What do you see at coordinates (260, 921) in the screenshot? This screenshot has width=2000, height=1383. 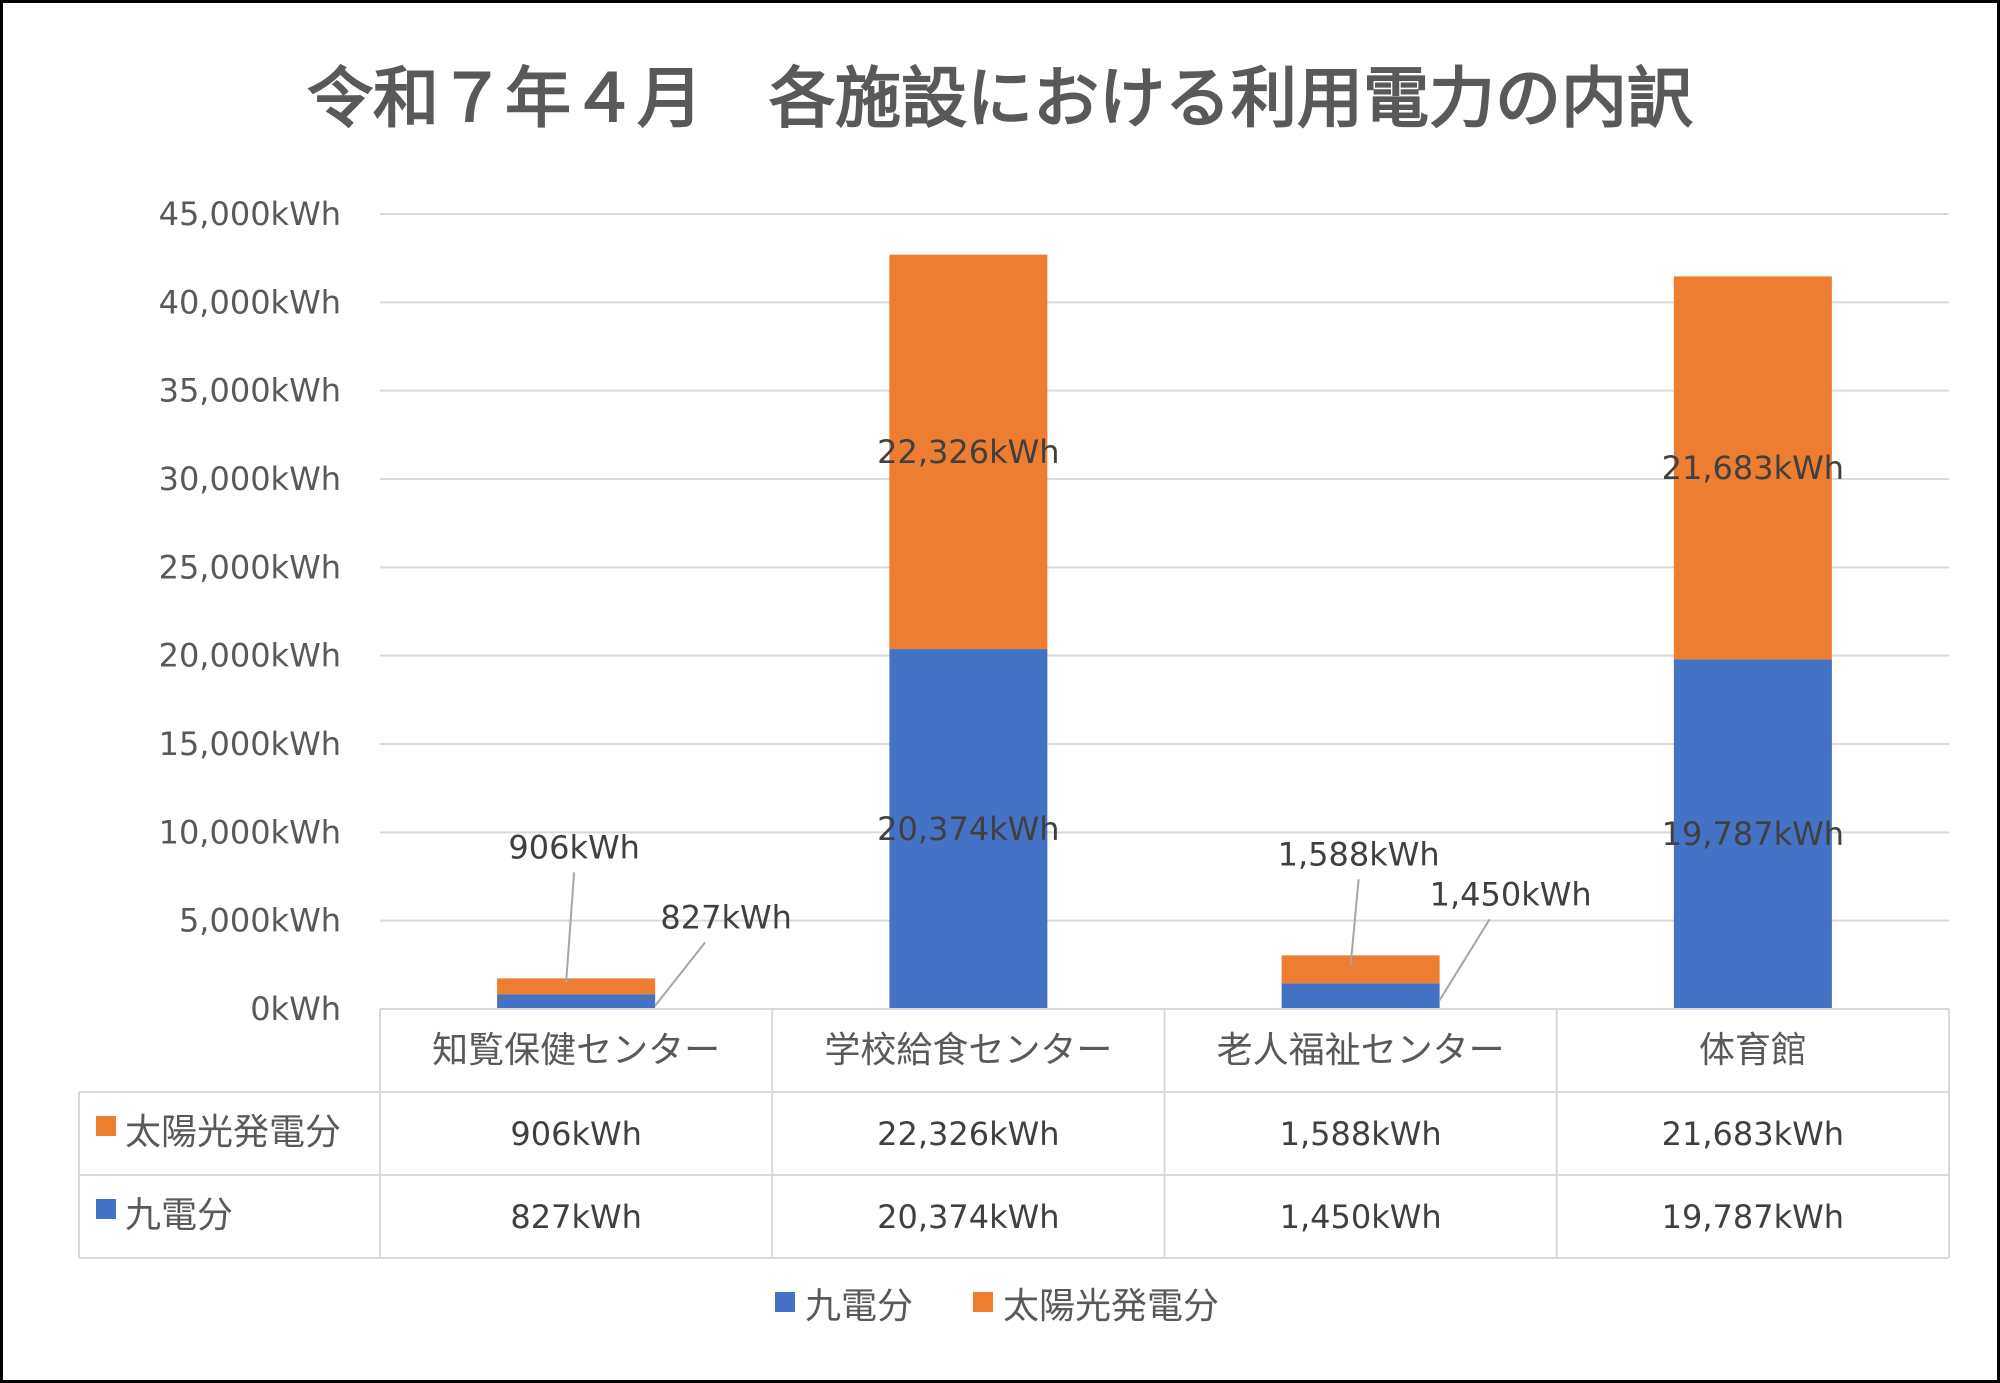 I see `y-tick-label: 5,000kWh` at bounding box center [260, 921].